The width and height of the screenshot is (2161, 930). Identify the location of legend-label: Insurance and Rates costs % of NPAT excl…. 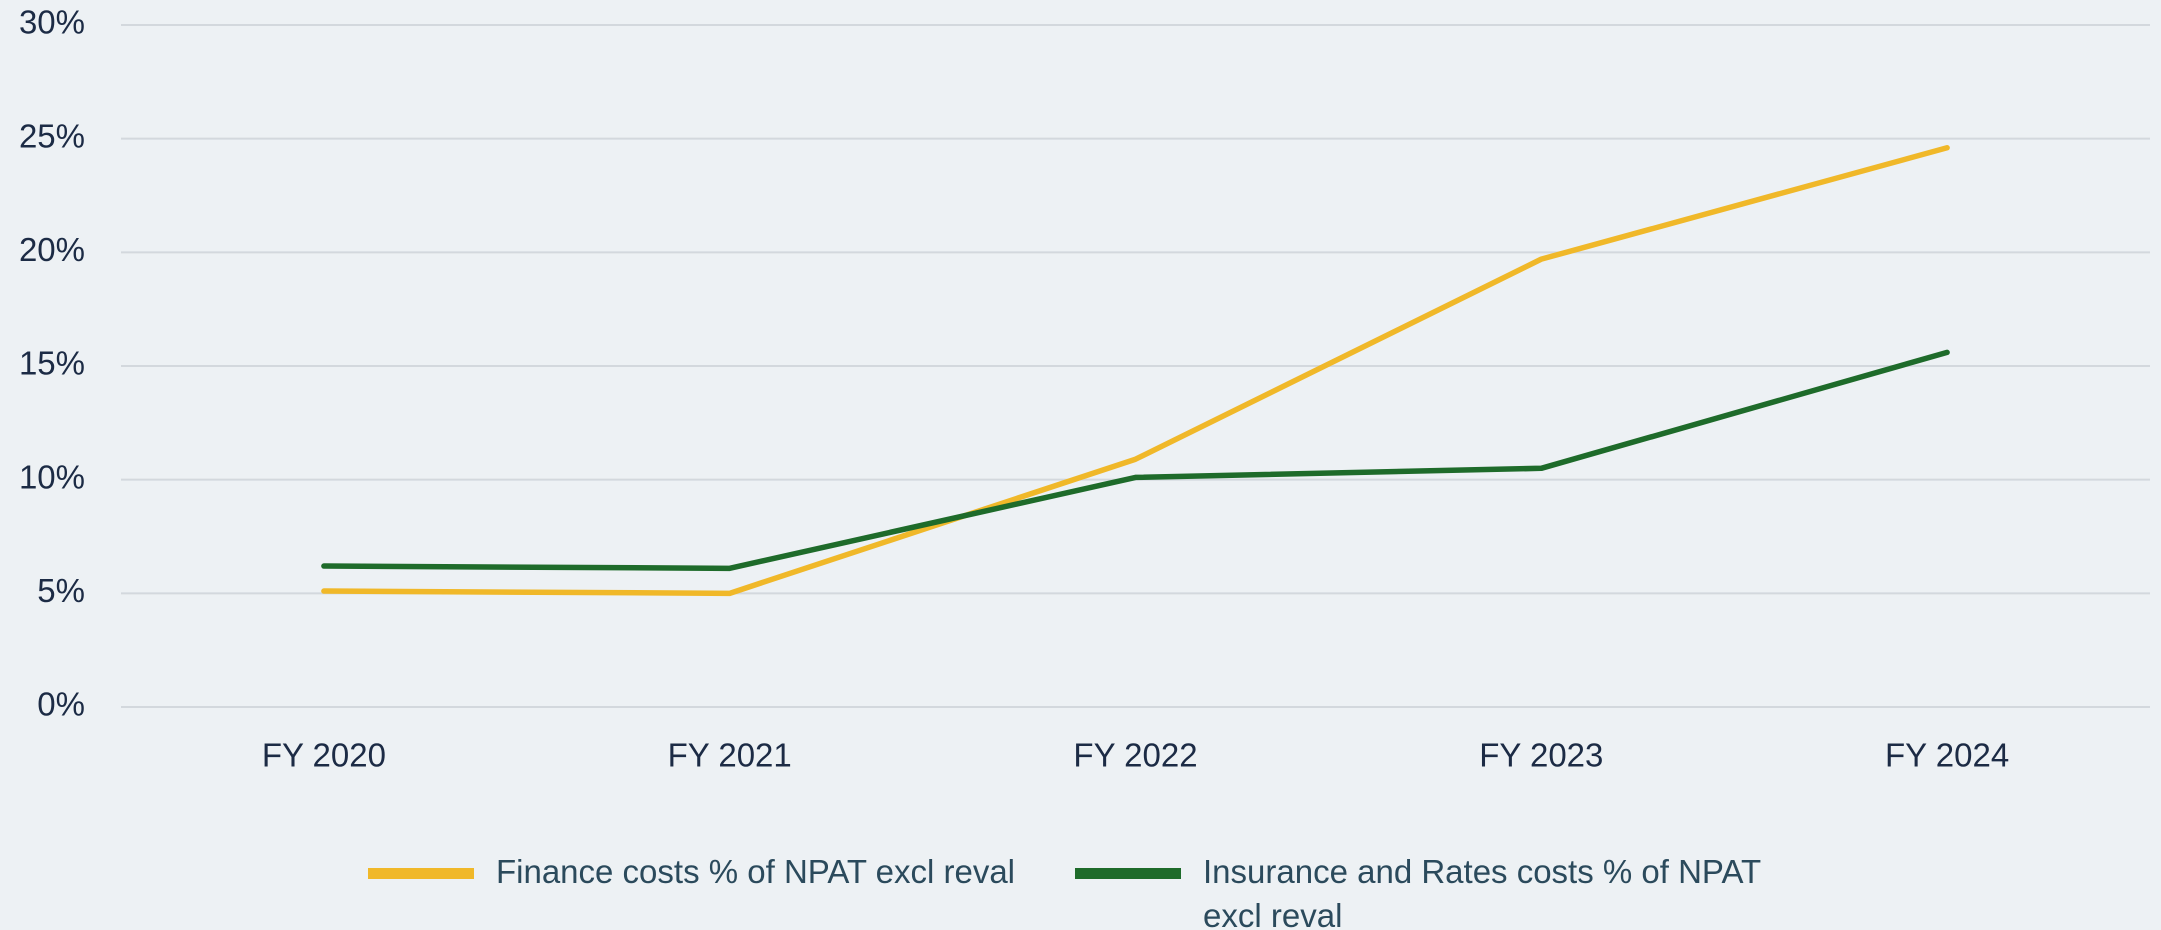
(1482, 891).